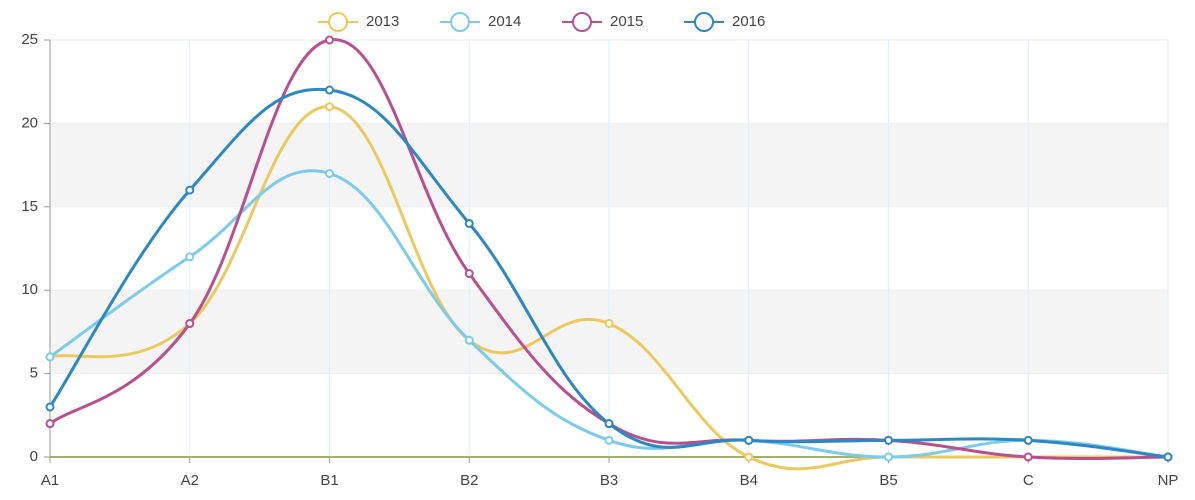 The image size is (1195, 500). What do you see at coordinates (469, 480) in the screenshot?
I see `x-tick-label: B2` at bounding box center [469, 480].